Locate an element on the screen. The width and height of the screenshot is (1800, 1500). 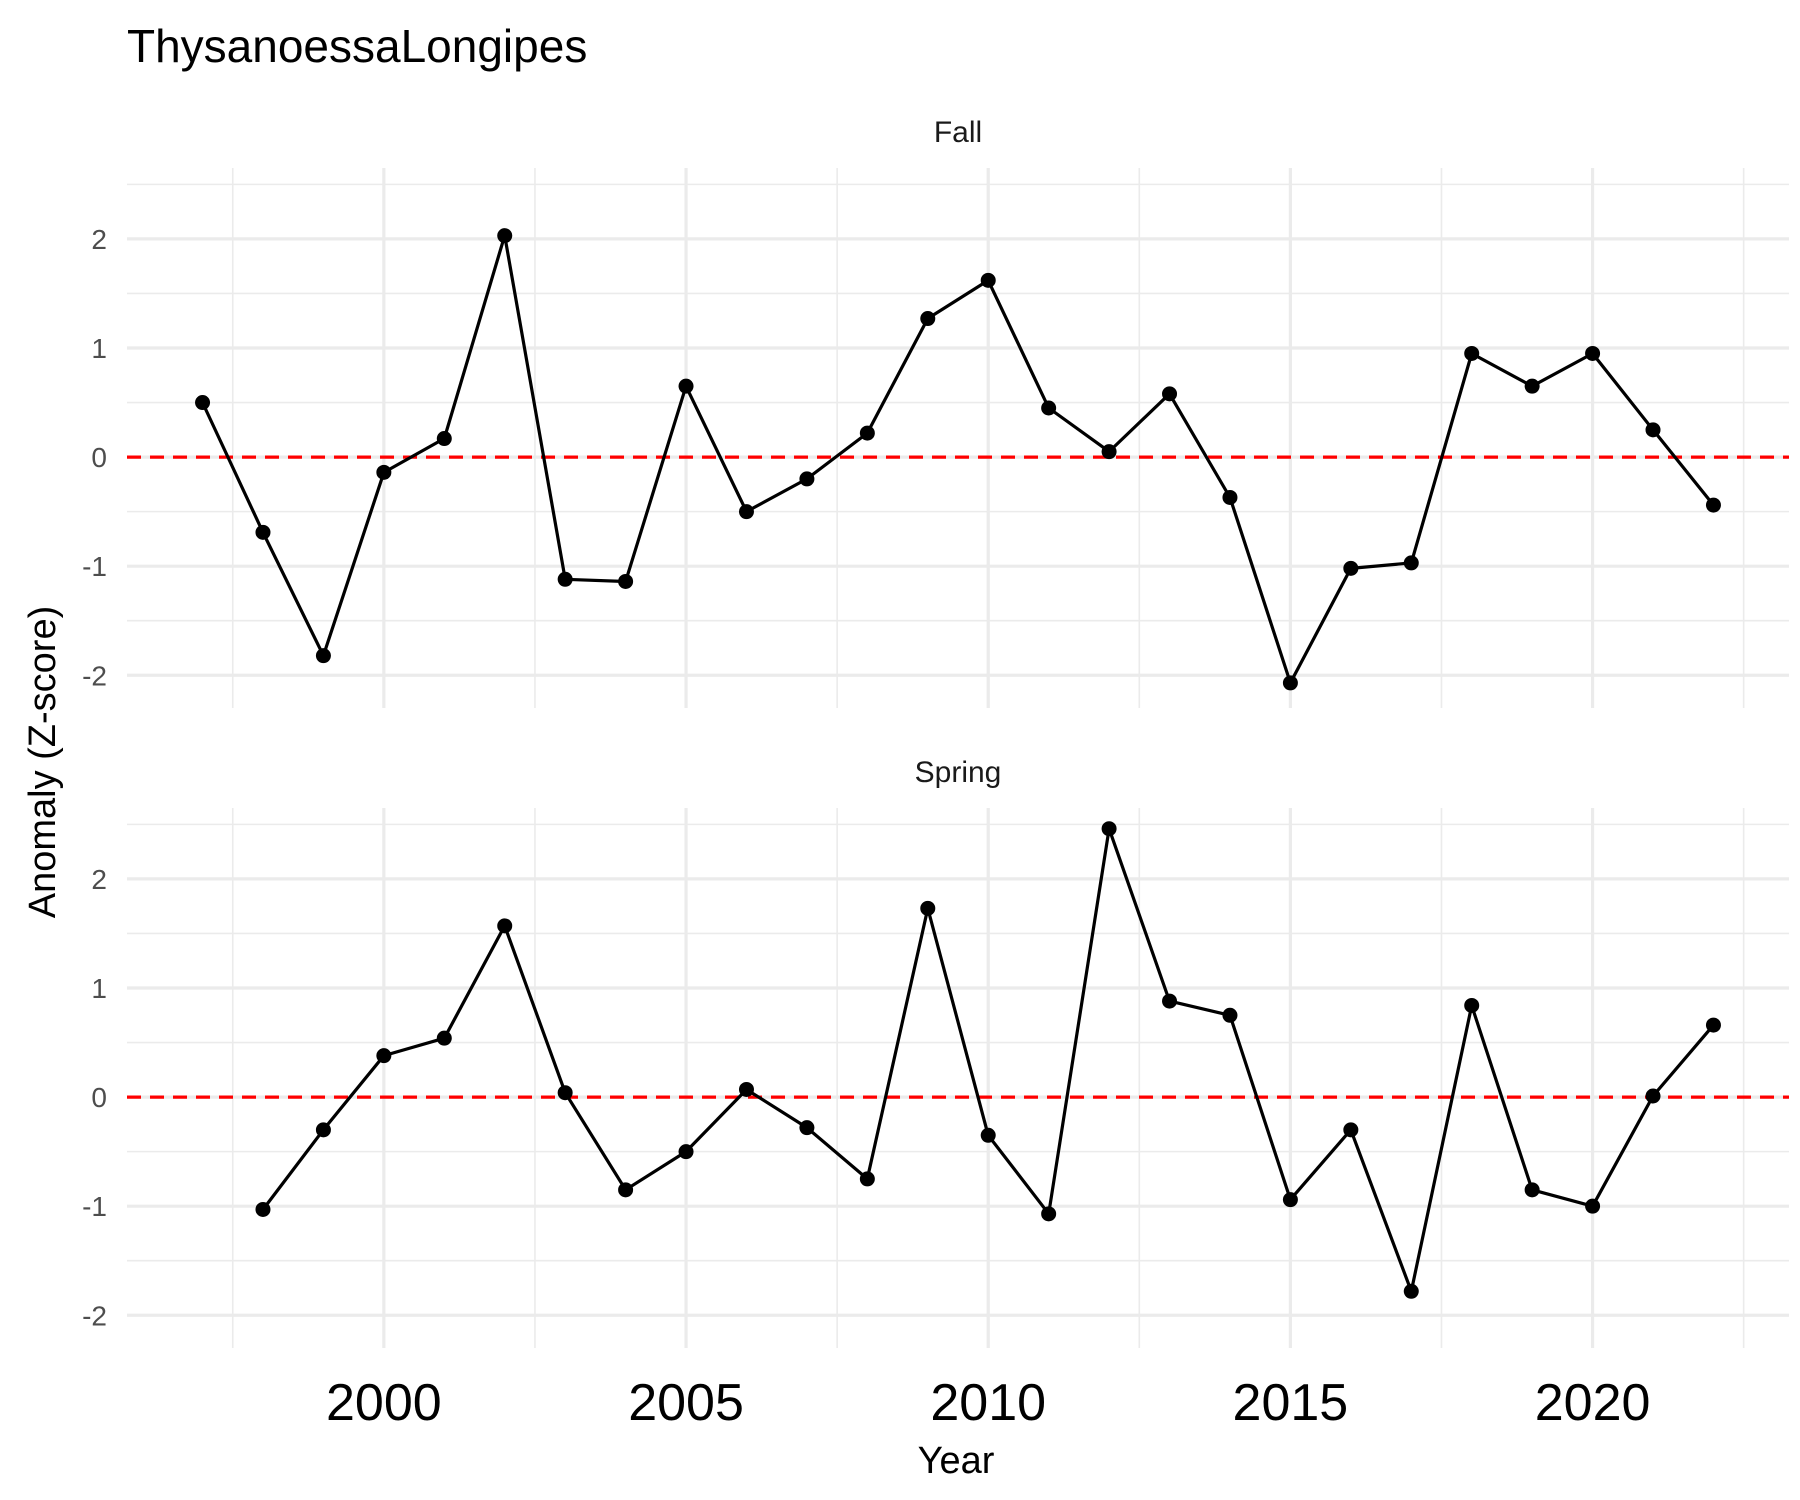
x-tick-label: 2010 is located at coordinates (988, 1403).